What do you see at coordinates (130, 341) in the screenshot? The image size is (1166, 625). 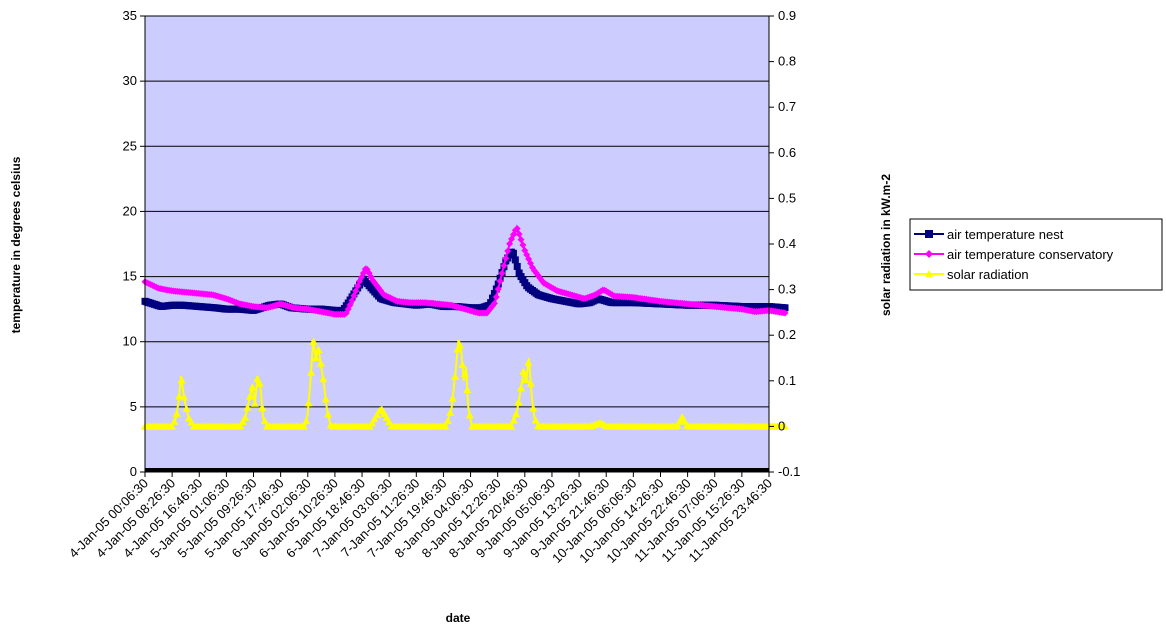 I see `y-tick-label: 10` at bounding box center [130, 341].